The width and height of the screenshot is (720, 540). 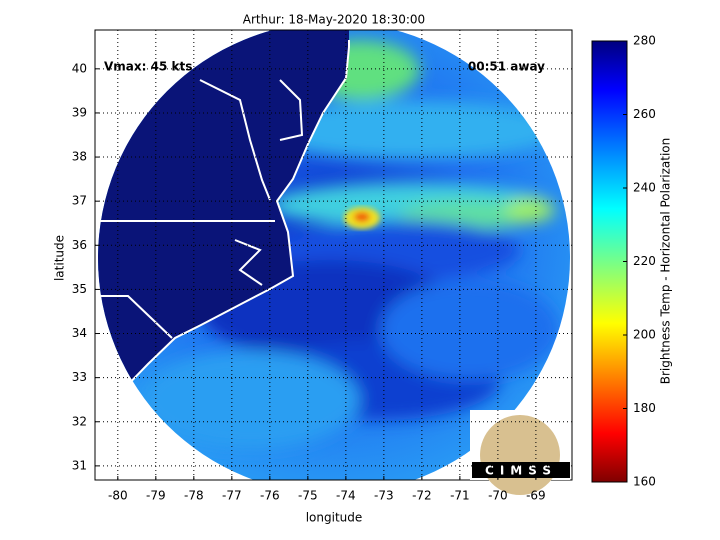 What do you see at coordinates (644, 41) in the screenshot?
I see `colorbar-tick-label: 280` at bounding box center [644, 41].